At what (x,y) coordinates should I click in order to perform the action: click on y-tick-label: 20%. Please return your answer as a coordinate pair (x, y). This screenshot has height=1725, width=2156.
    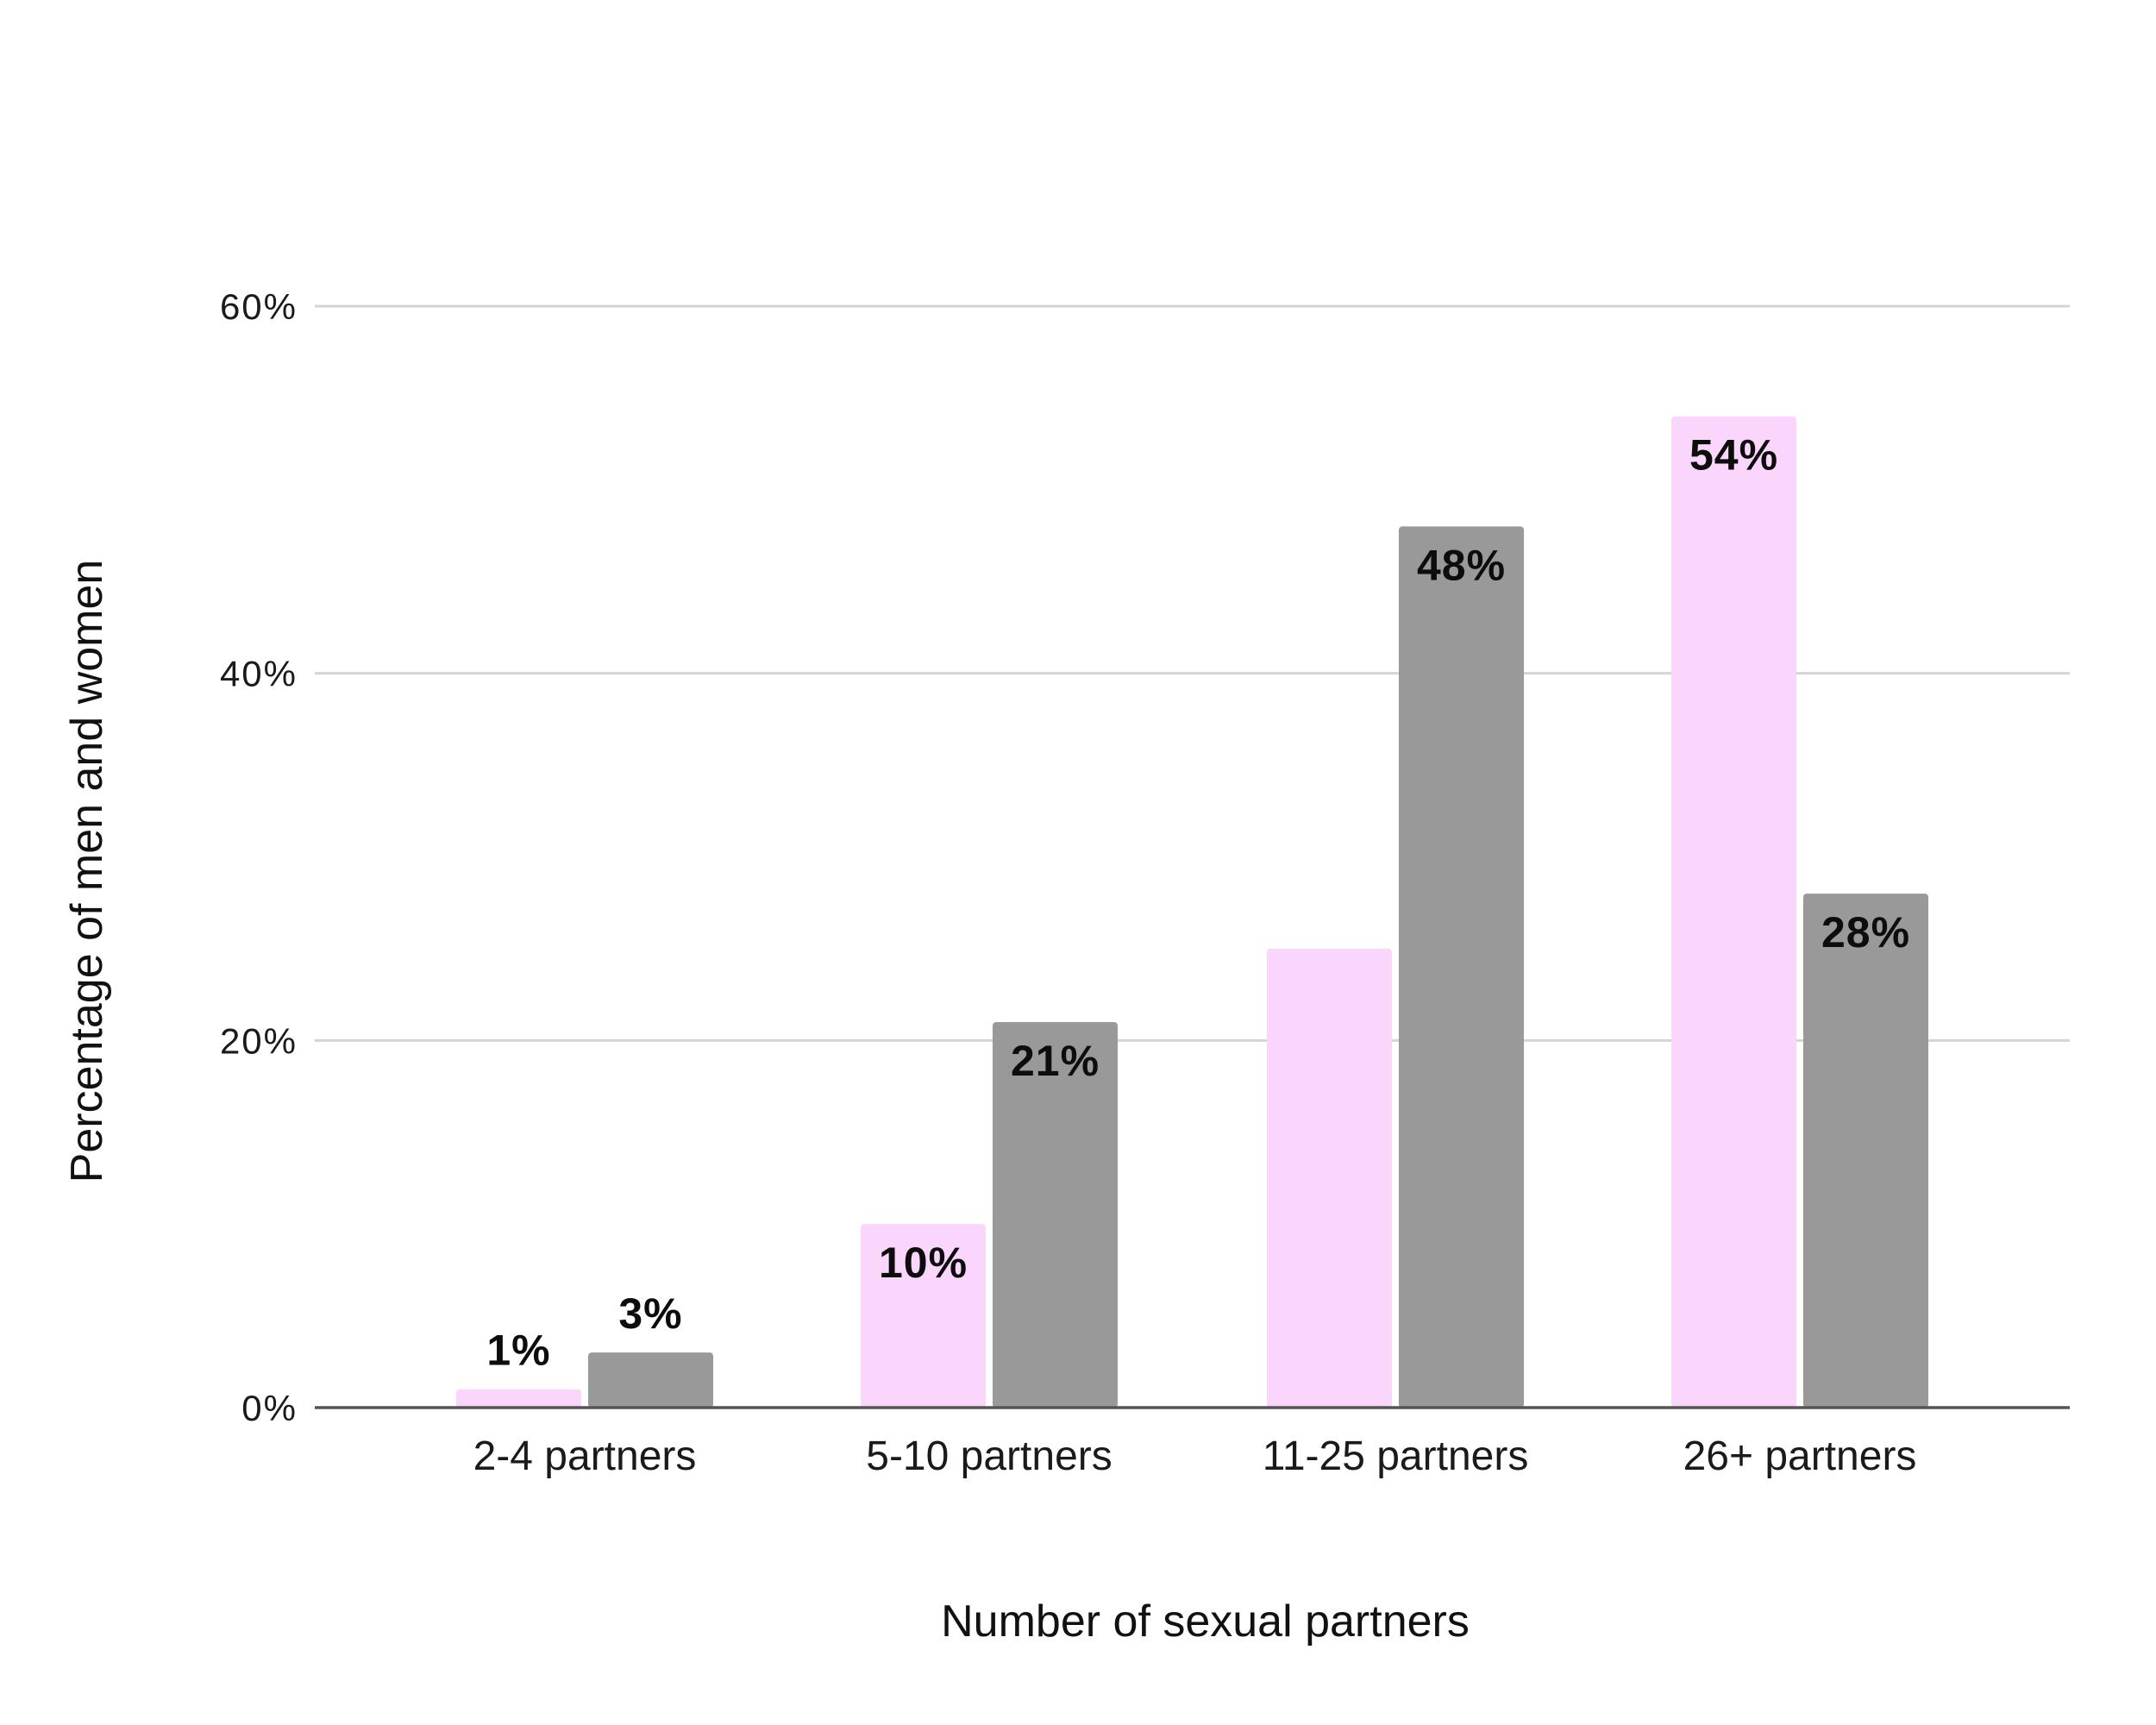
    Looking at the image, I should click on (259, 1041).